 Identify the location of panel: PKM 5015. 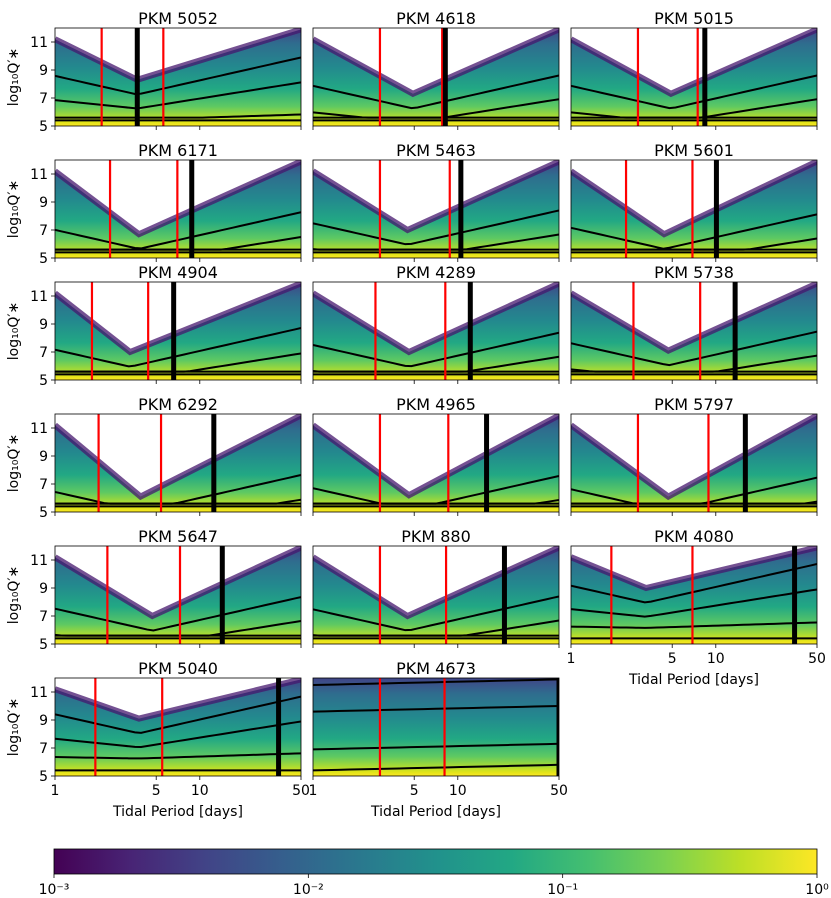
(694, 69).